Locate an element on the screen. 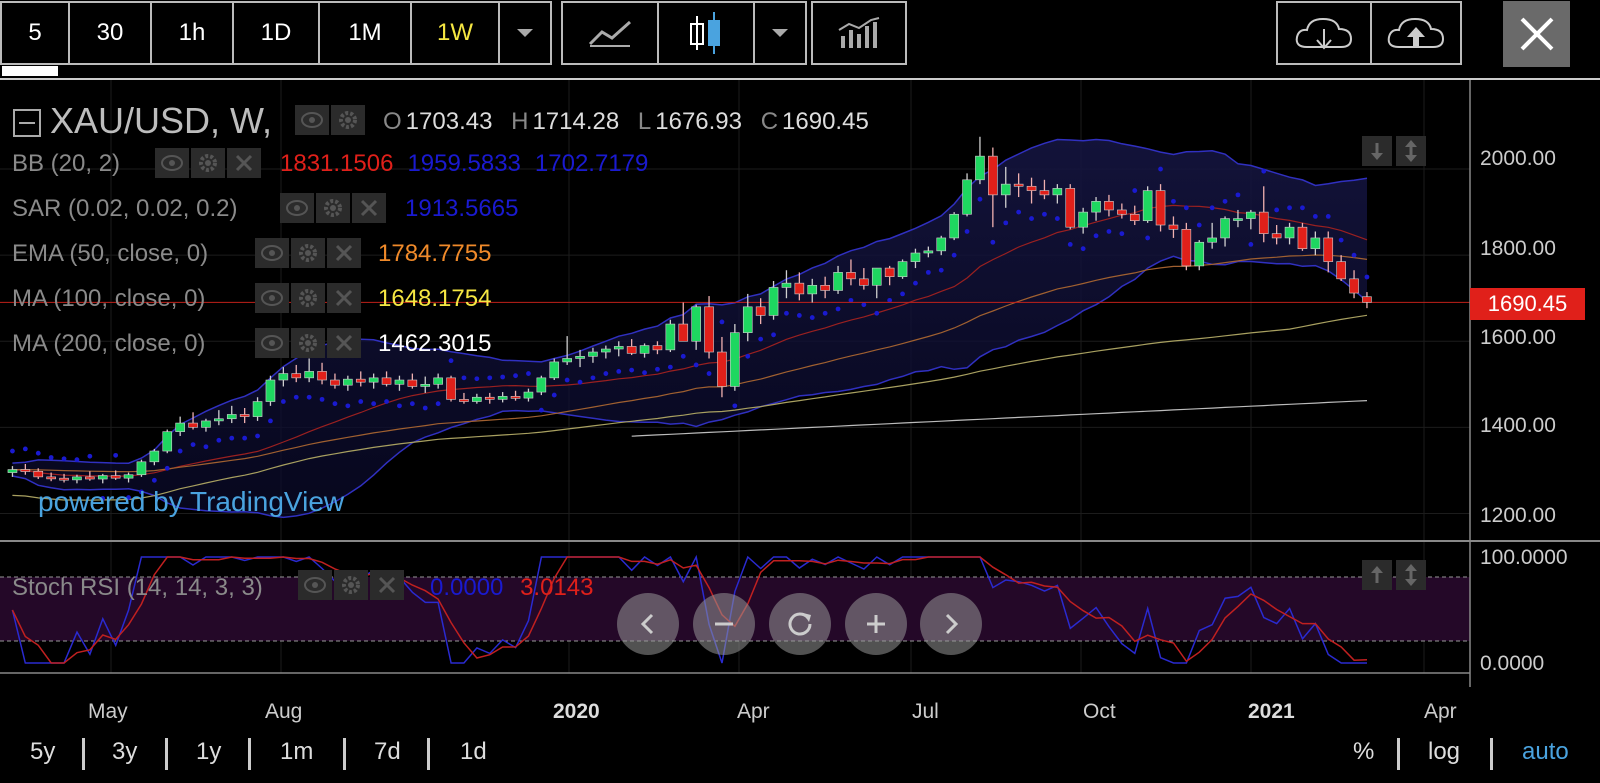 This screenshot has width=1600, height=783. reset-button is located at coordinates (800, 624).